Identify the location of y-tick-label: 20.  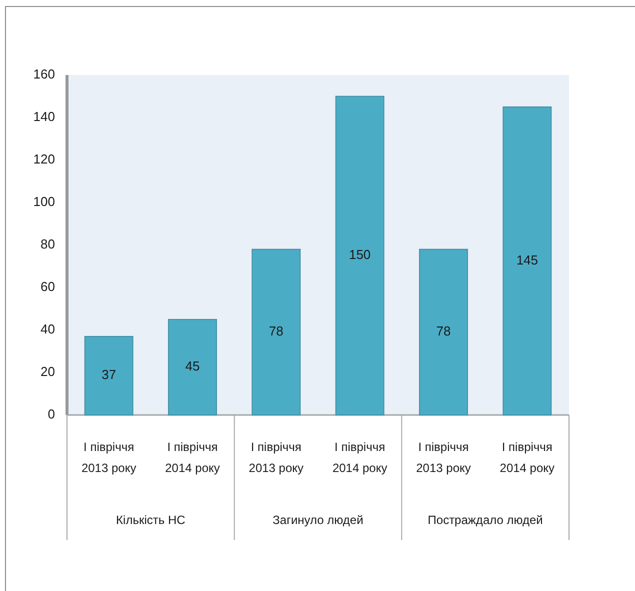
(47, 371).